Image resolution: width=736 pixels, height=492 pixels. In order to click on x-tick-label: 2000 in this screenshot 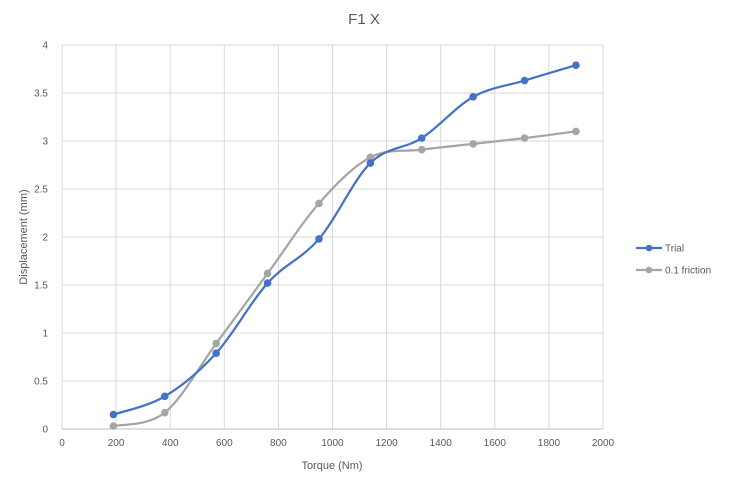, I will do `click(603, 443)`.